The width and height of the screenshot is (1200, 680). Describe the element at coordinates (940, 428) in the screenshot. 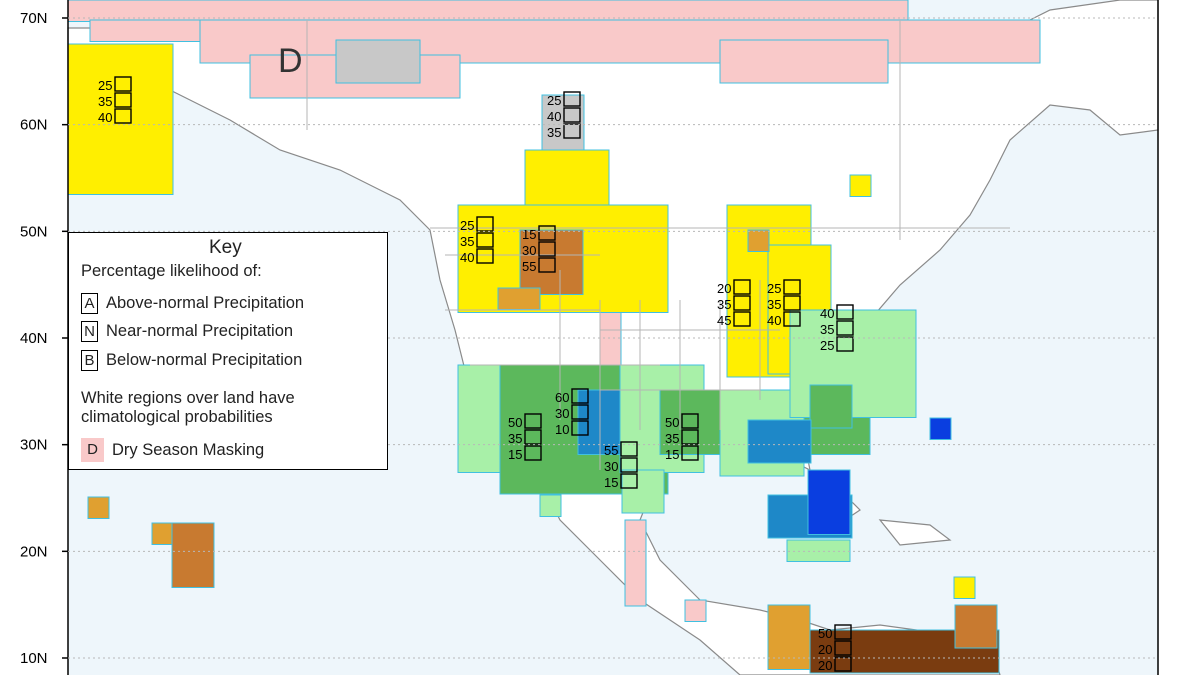

I see `above-70-atlantic` at that location.